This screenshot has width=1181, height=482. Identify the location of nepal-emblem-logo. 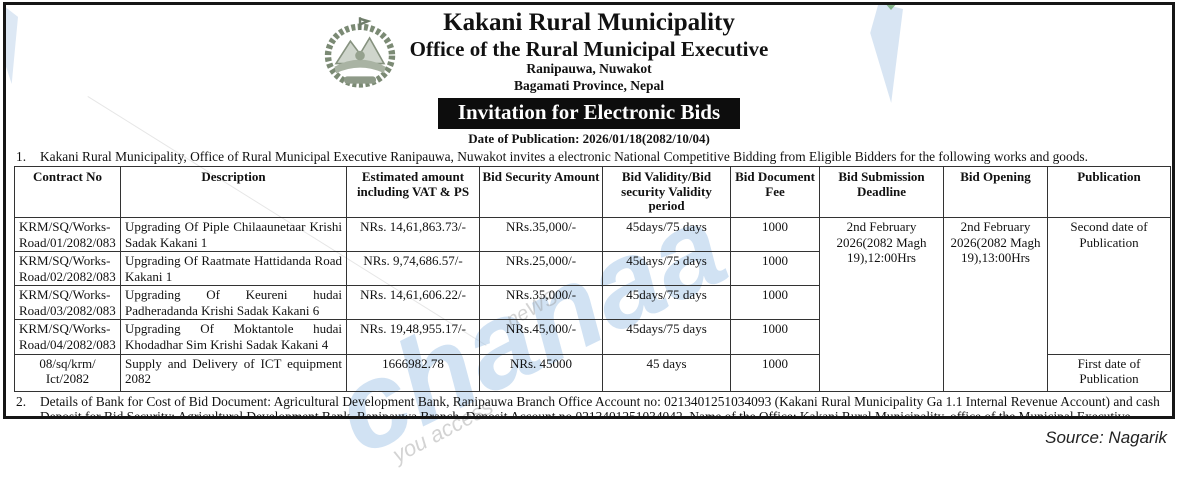
(360, 52).